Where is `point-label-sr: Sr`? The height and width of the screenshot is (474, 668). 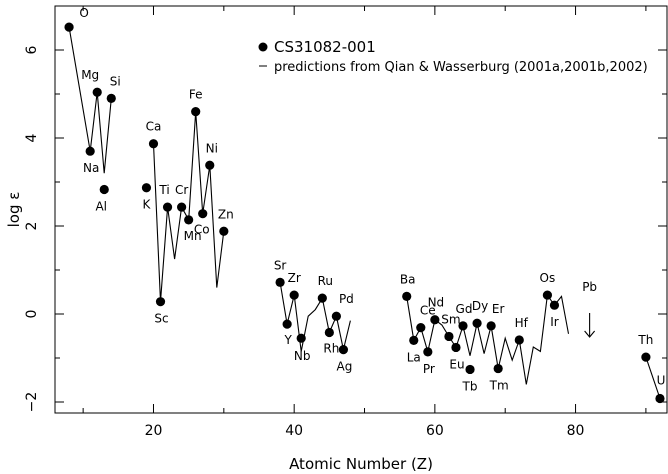 point-label-sr: Sr is located at coordinates (280, 265).